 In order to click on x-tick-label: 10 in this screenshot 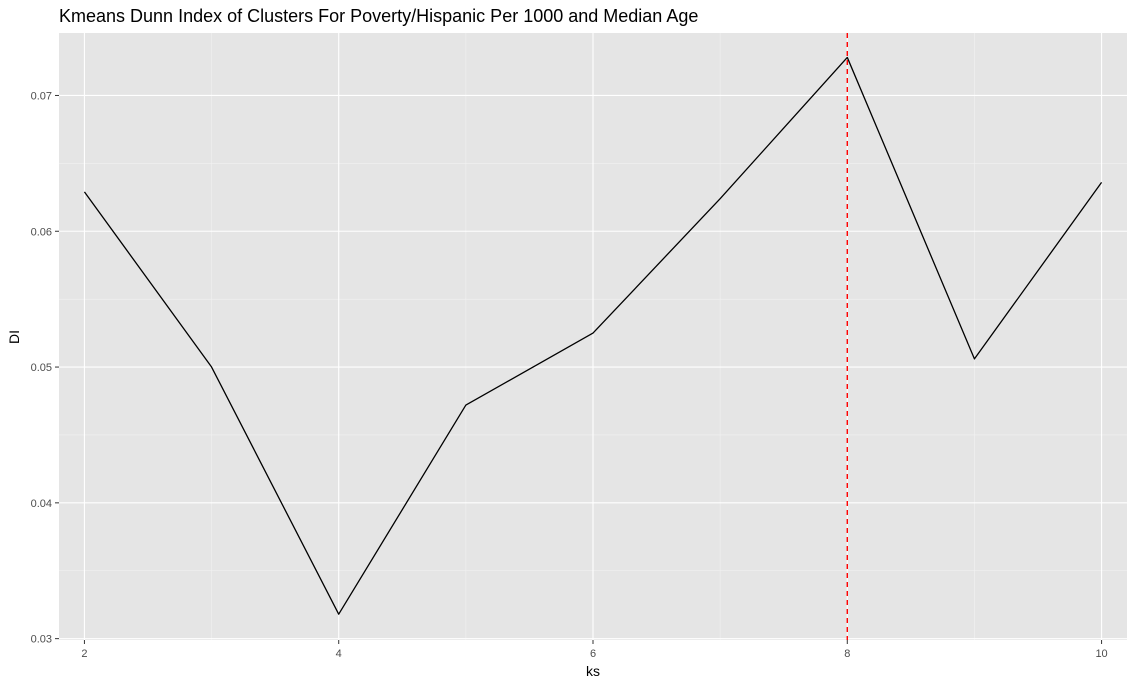, I will do `click(1101, 654)`.